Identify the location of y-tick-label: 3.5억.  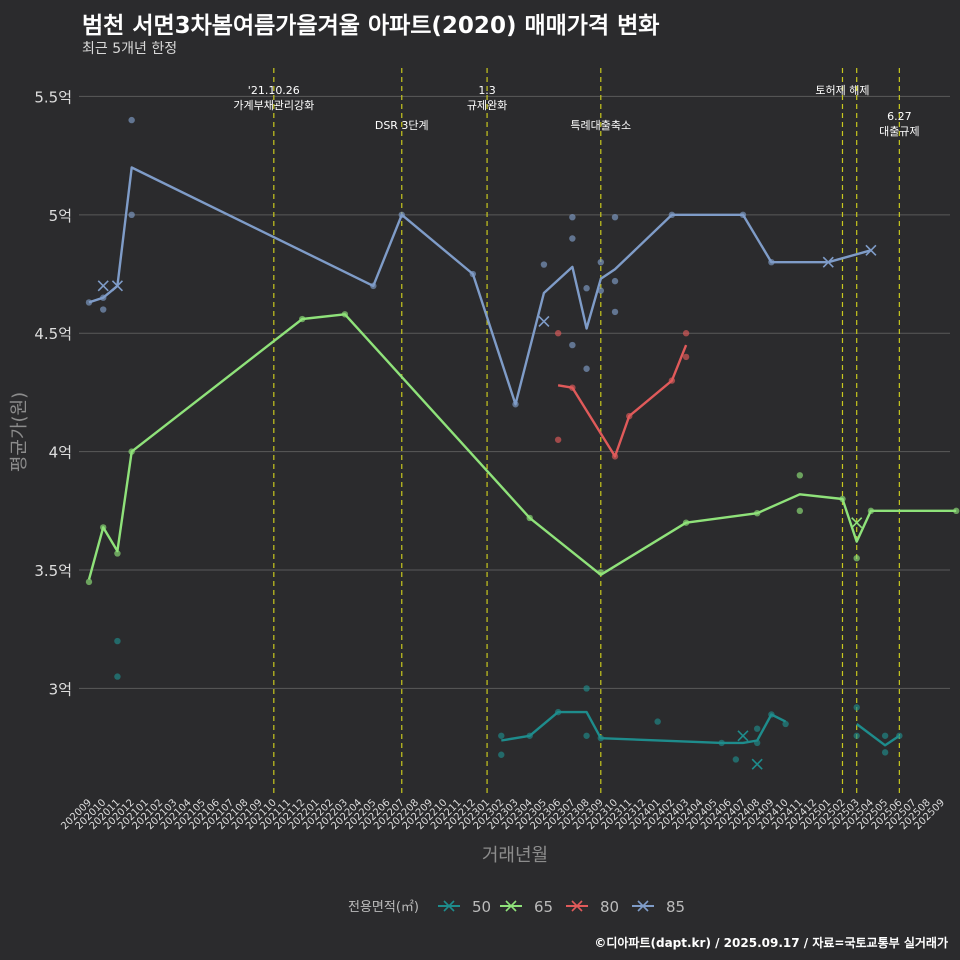
(53, 571).